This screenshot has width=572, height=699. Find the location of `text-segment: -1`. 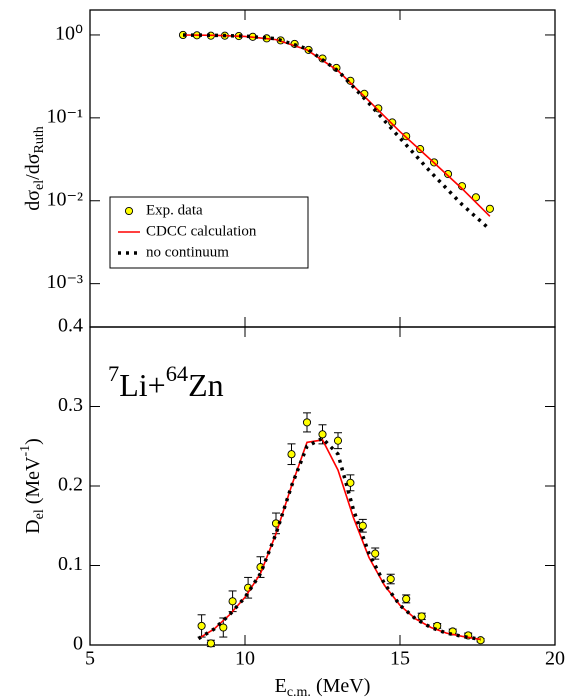

text-segment: -1 is located at coordinates (25, 451).